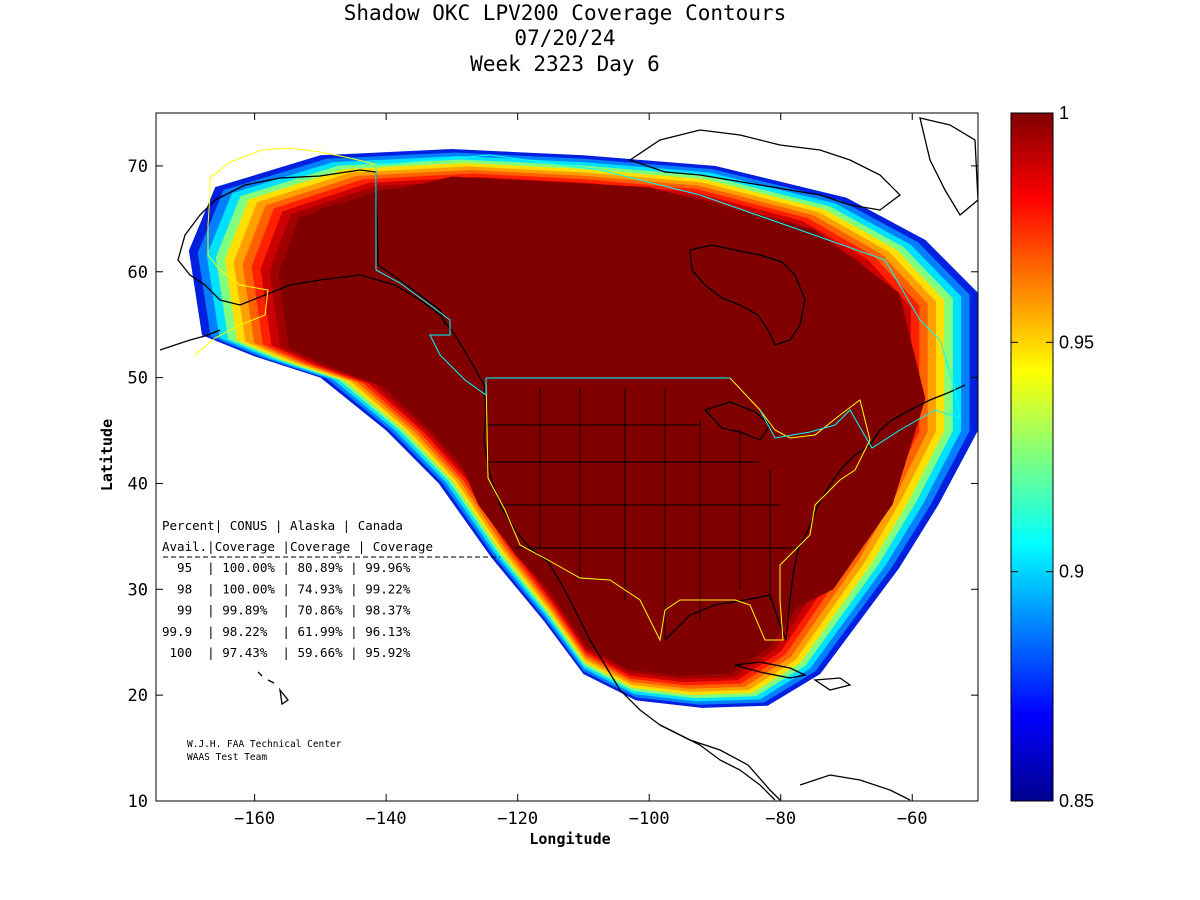 This screenshot has height=900, width=1200. Describe the element at coordinates (780, 819) in the screenshot. I see `x-tick-label: −80` at that location.